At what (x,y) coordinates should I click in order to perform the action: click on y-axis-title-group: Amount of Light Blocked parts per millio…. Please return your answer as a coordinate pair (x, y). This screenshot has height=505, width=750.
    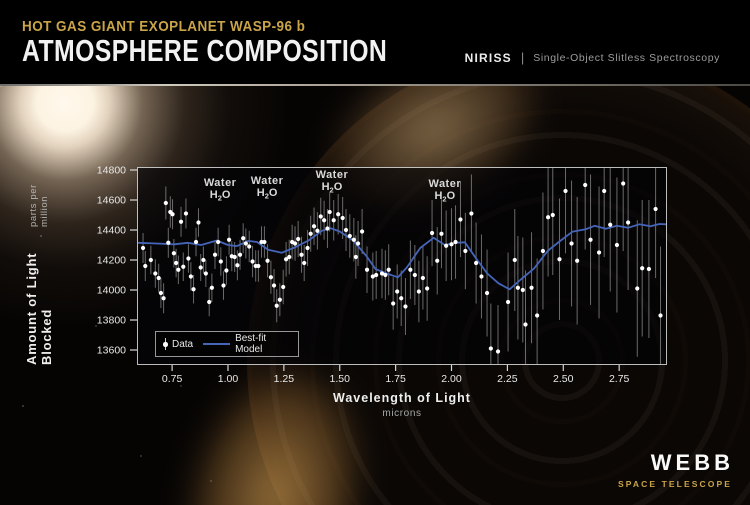
    Looking at the image, I should click on (39, 266).